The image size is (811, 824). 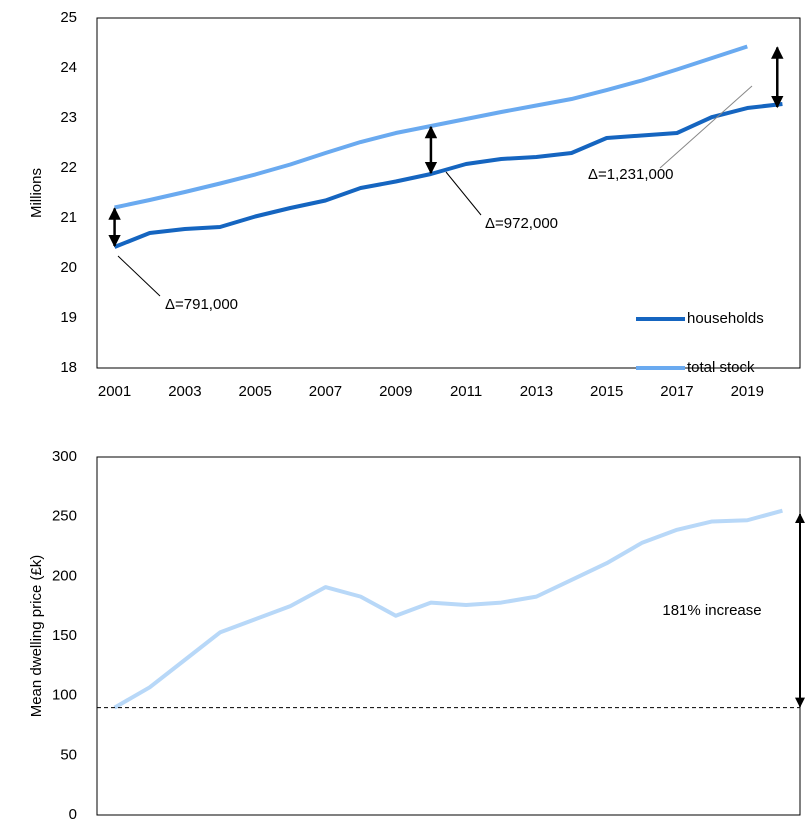 I want to click on y-tick-label: 20, so click(x=68, y=267).